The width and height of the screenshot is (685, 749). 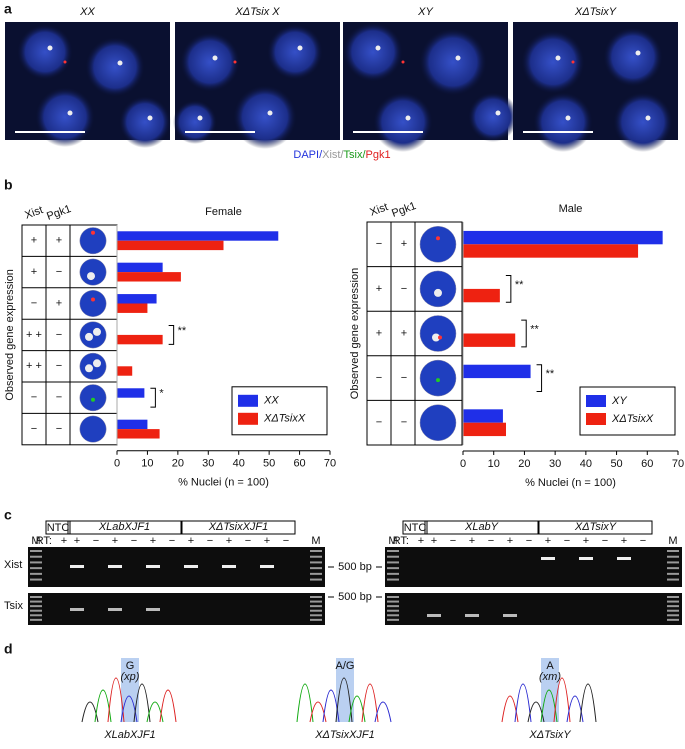 What do you see at coordinates (279, 411) in the screenshot?
I see `legend-box` at bounding box center [279, 411].